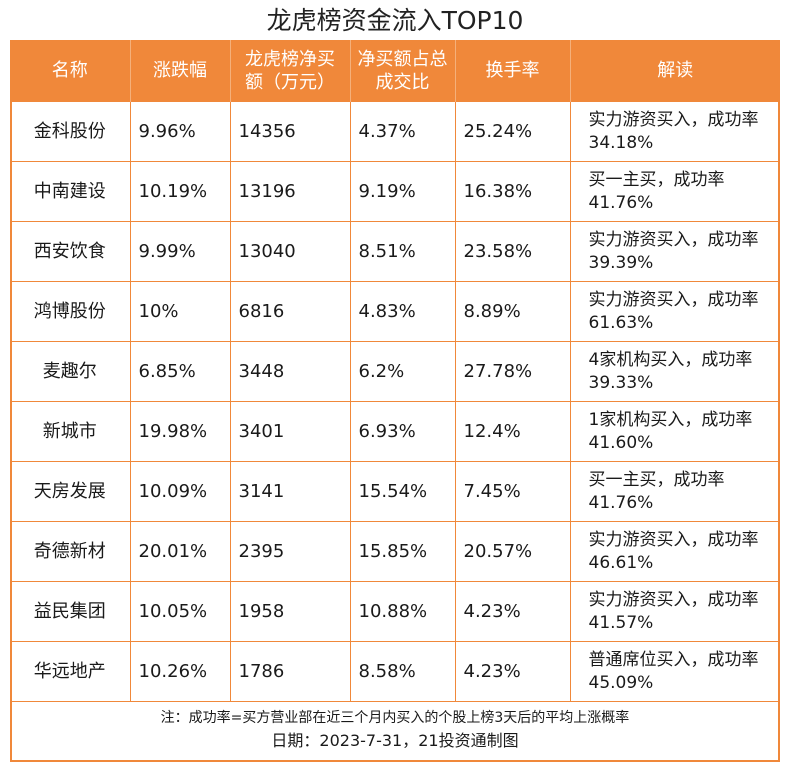  What do you see at coordinates (395, 740) in the screenshot?
I see `date-credit-text: 日期：2023-7-31，21投资通制图` at bounding box center [395, 740].